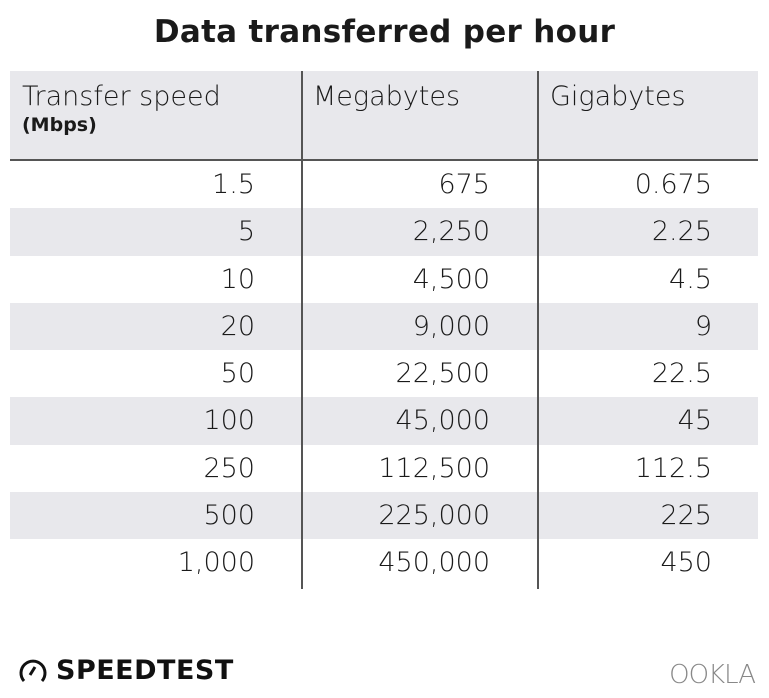 The width and height of the screenshot is (769, 698). What do you see at coordinates (442, 421) in the screenshot?
I see `megabytes-cell: 45,000` at bounding box center [442, 421].